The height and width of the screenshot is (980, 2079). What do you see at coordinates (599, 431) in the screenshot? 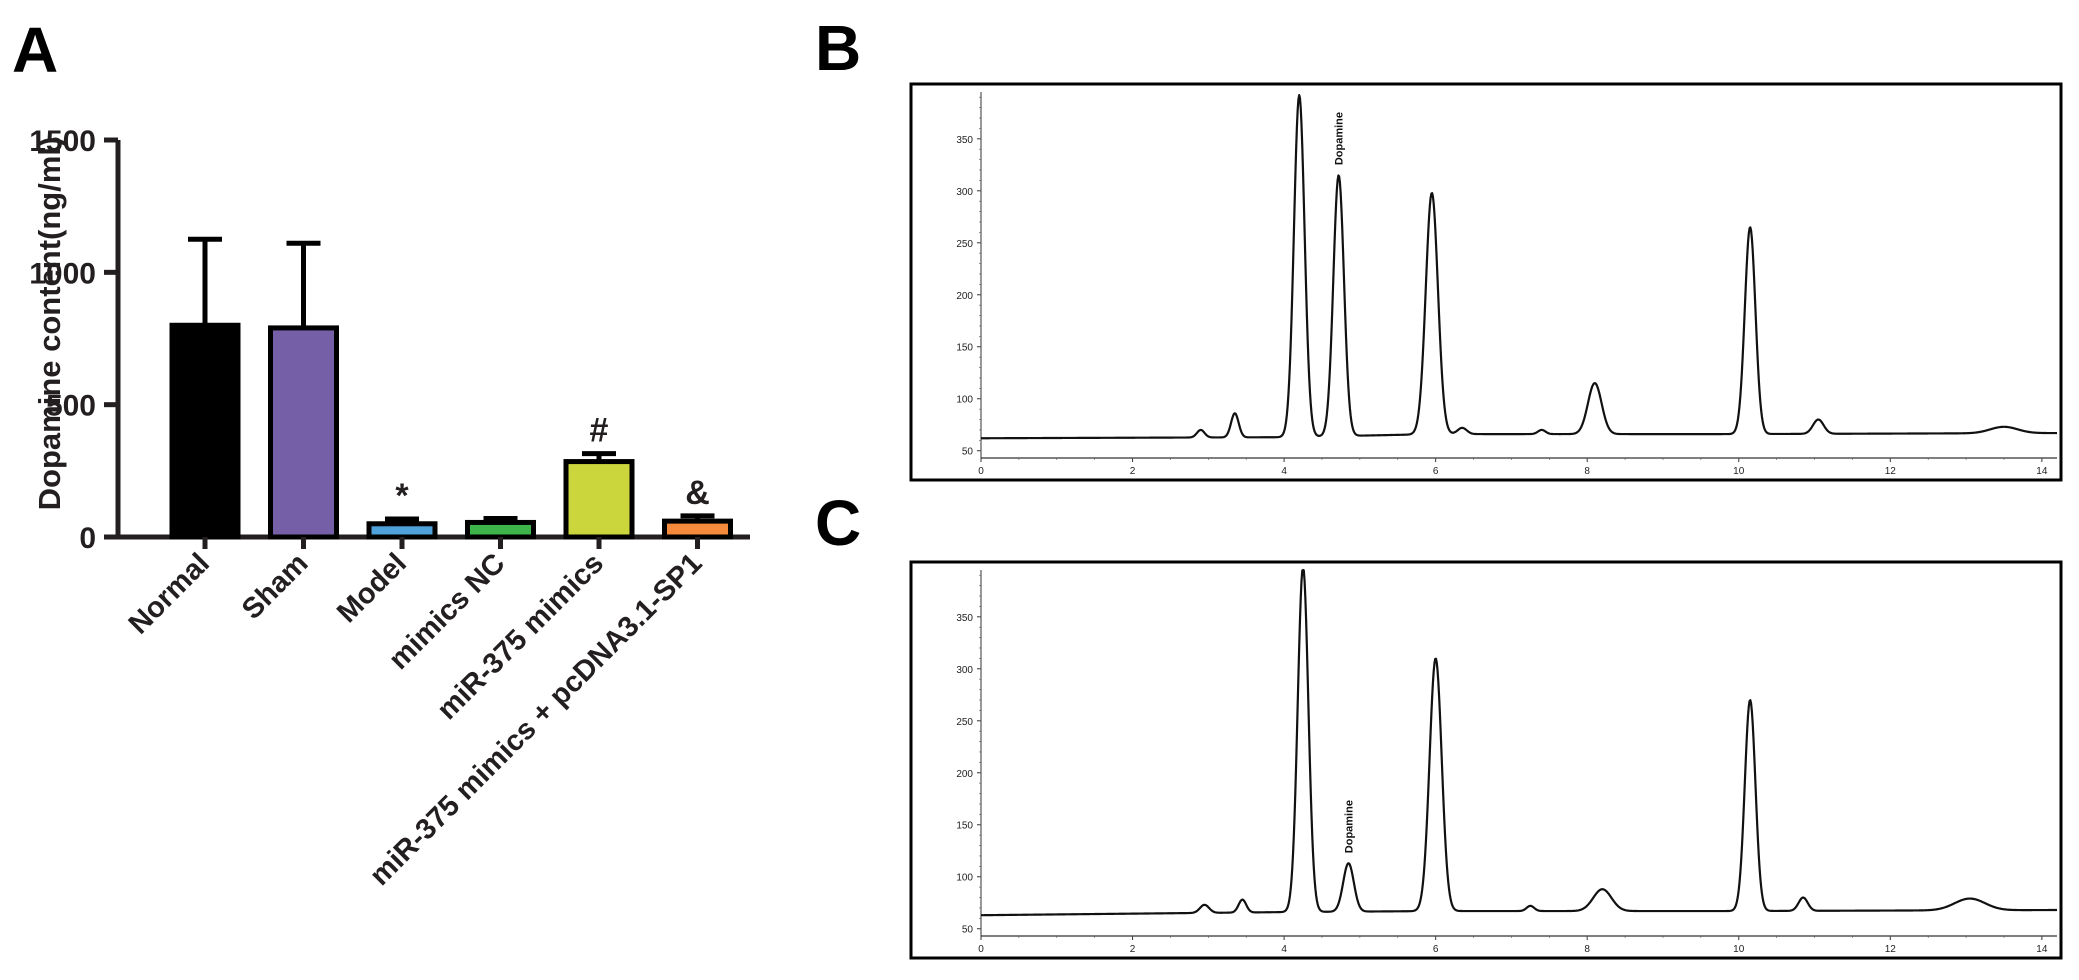
I see `significance-marker: #` at bounding box center [599, 431].